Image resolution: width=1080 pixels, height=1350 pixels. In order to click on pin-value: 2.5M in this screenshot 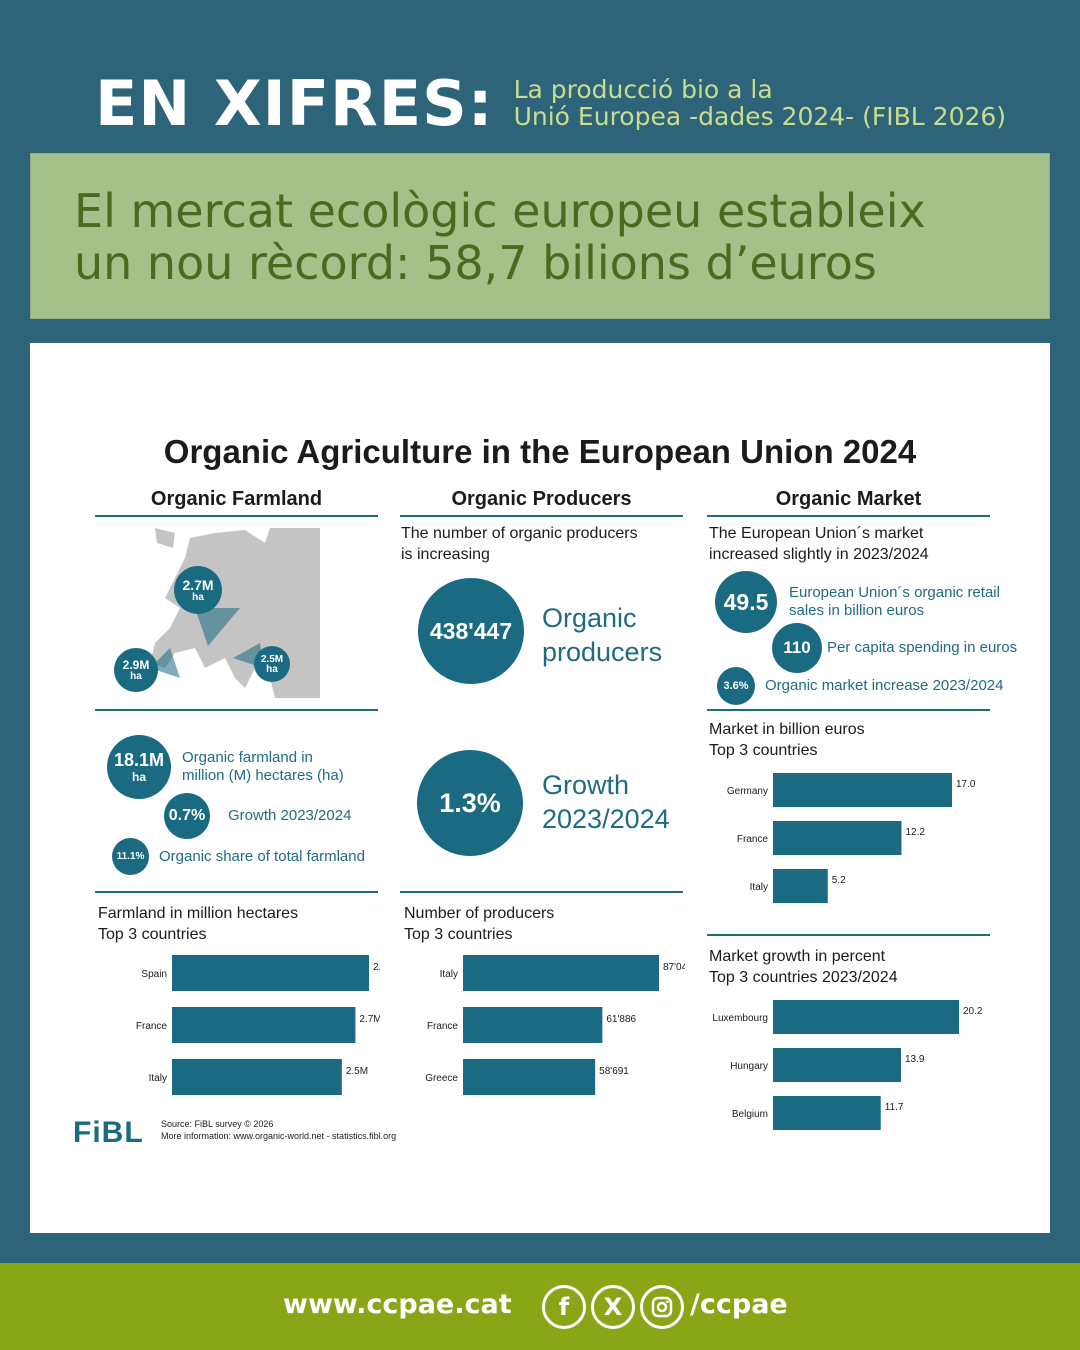, I will do `click(272, 659)`.